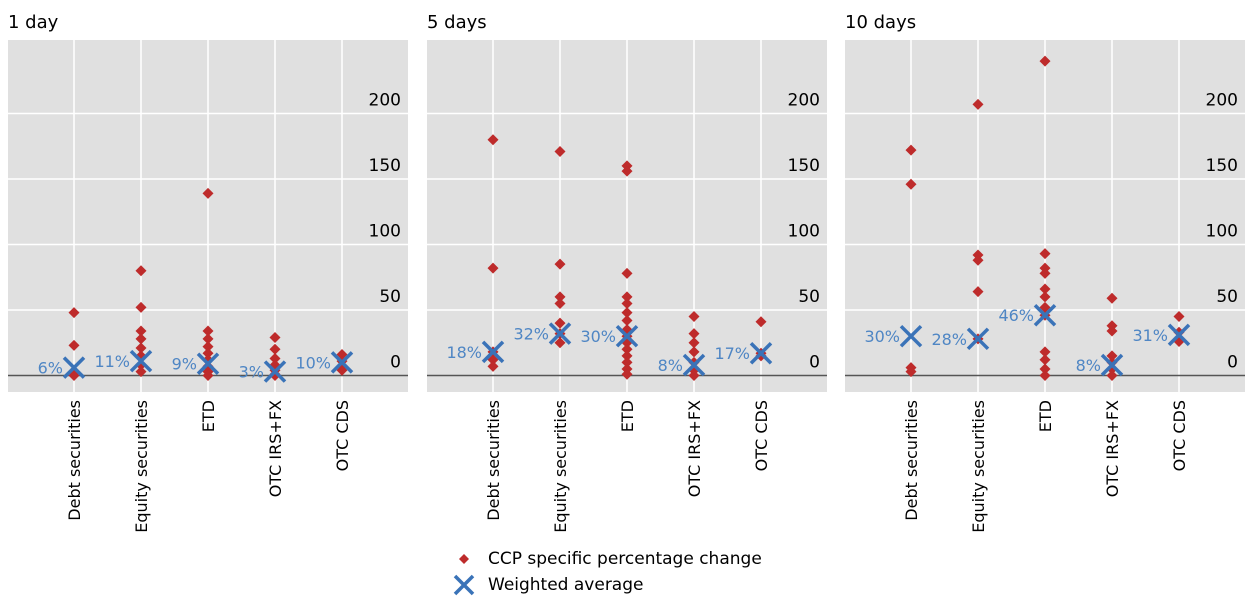 The width and height of the screenshot is (1247, 602). I want to click on legend-item-ccp: CCP specific percentage change, so click(607, 559).